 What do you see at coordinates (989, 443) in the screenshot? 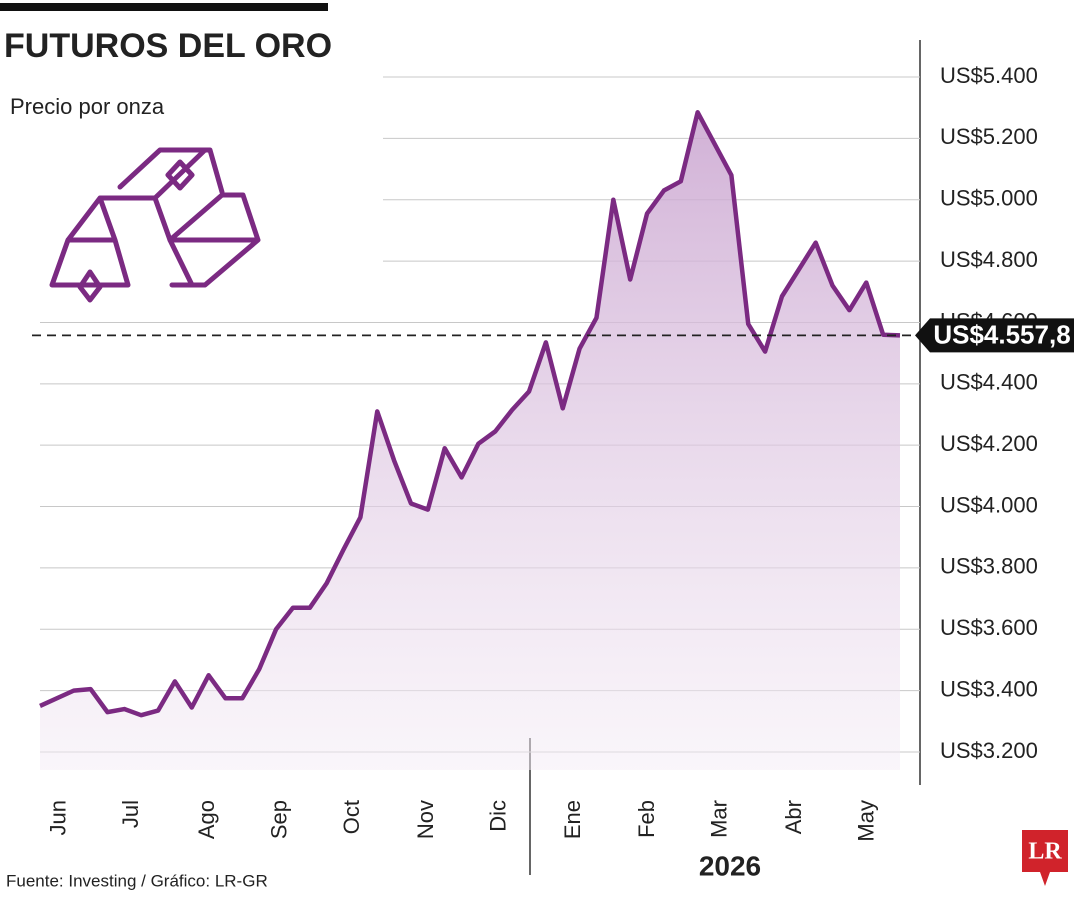
I see `y-tick-label: US$4.200` at bounding box center [989, 443].